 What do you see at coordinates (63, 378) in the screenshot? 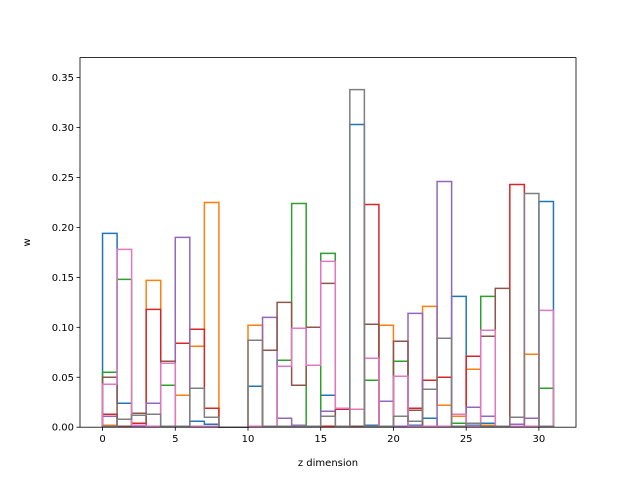
I see `y-tick-label: 0.05` at bounding box center [63, 378].